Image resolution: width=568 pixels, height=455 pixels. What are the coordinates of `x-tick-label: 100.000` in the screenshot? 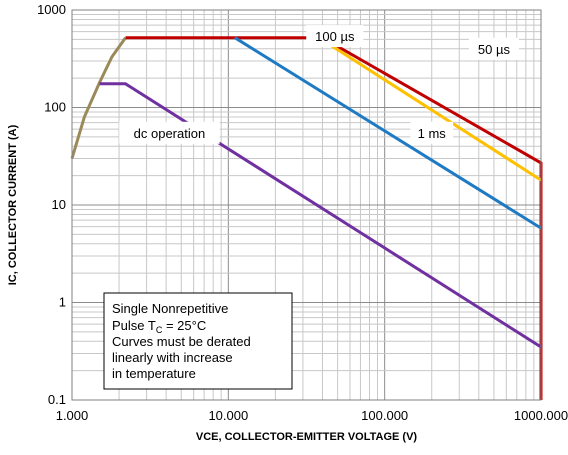 It's located at (384, 415).